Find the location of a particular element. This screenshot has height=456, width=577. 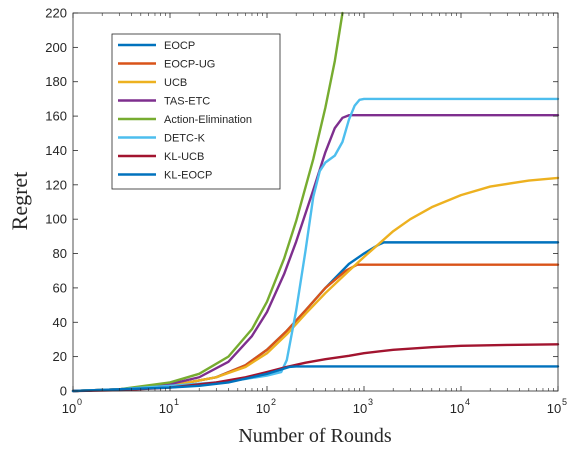

y-tick-label: 80 is located at coordinates (60, 253).